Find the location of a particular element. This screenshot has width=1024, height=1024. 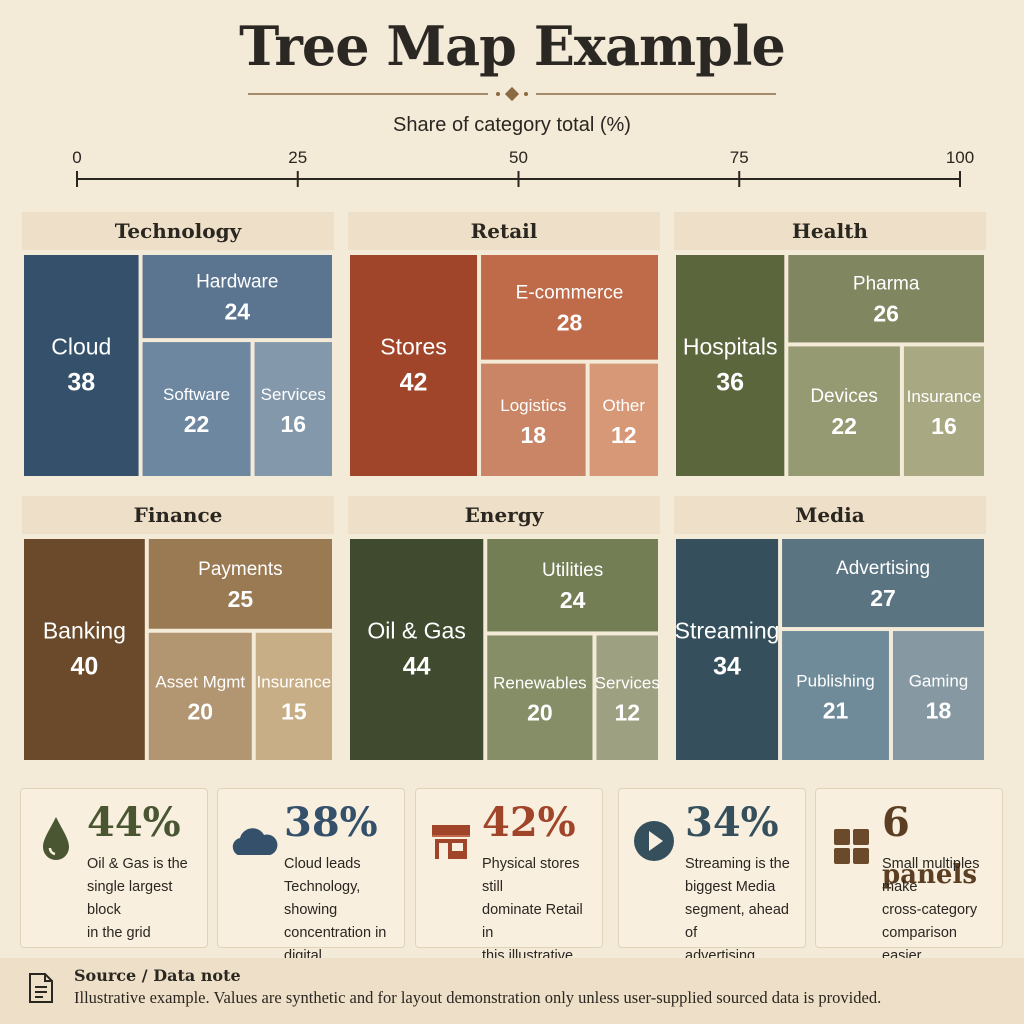

tile-value: 25 is located at coordinates (241, 599).